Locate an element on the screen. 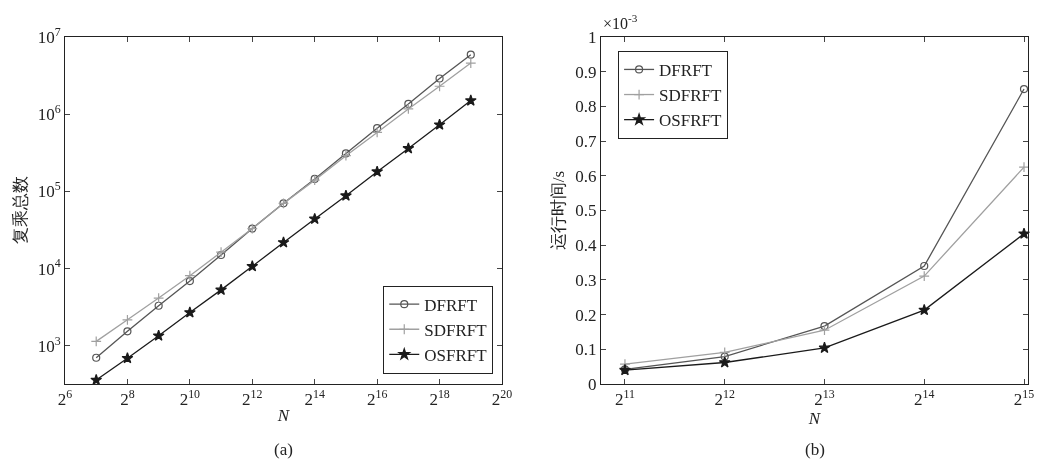  y-tick-label: 0.9 is located at coordinates (586, 72).